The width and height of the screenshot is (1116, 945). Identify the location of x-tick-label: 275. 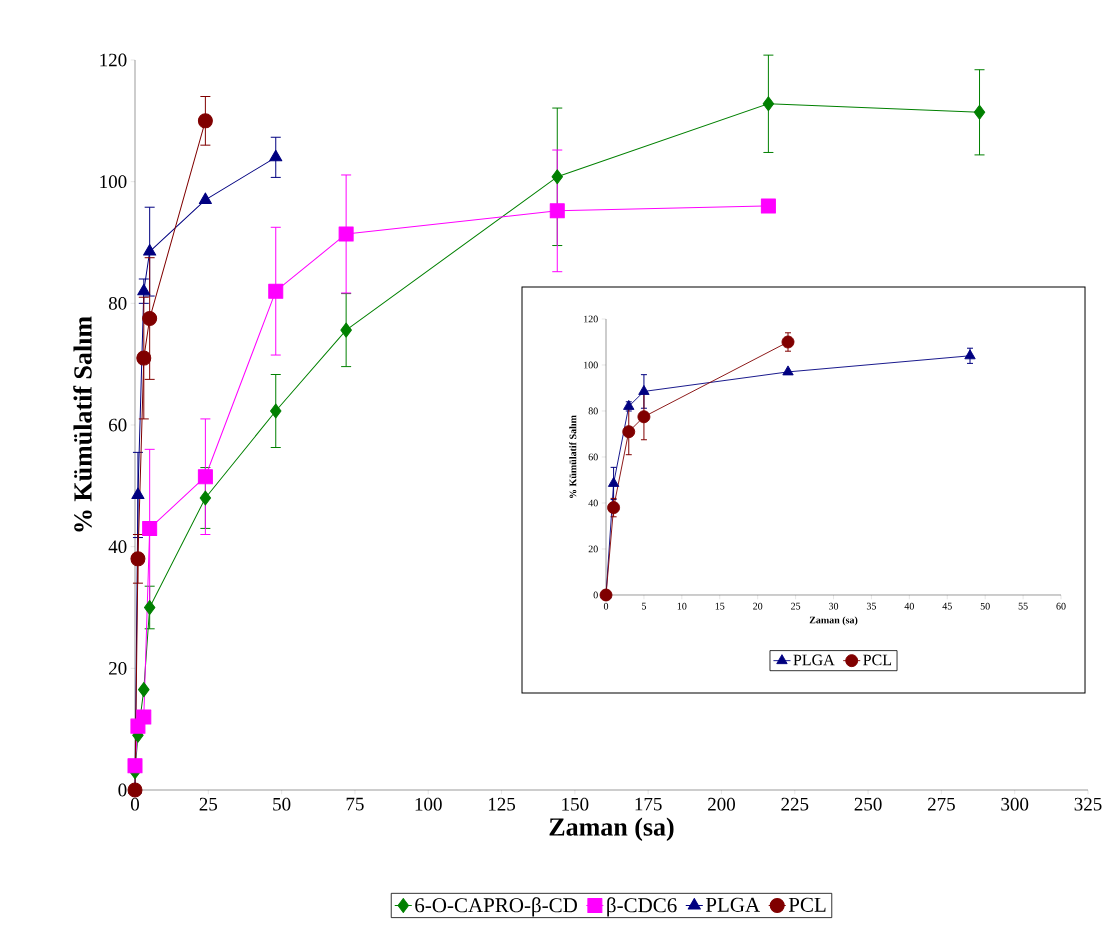
(941, 804).